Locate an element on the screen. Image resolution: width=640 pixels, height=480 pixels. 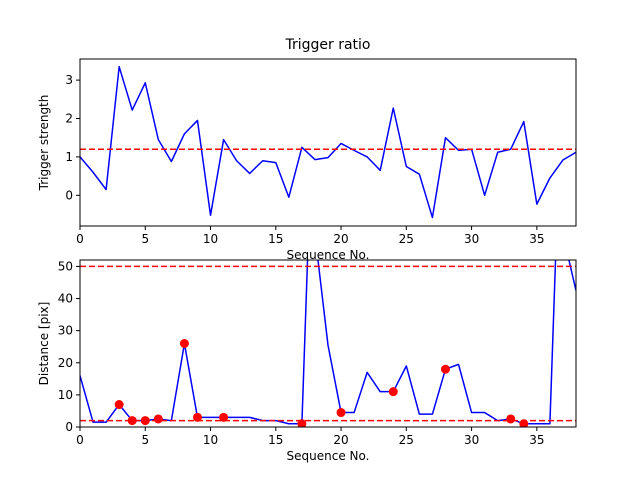
y-tick-label: 3 is located at coordinates (69, 80).